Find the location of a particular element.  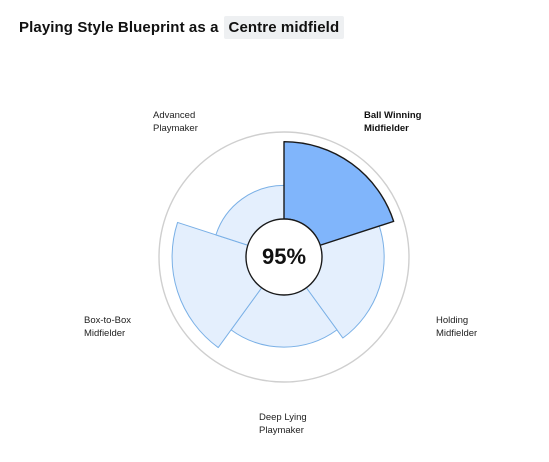

role-label-advanced-playmaker: Advanced Playmaker is located at coordinates (175, 122).